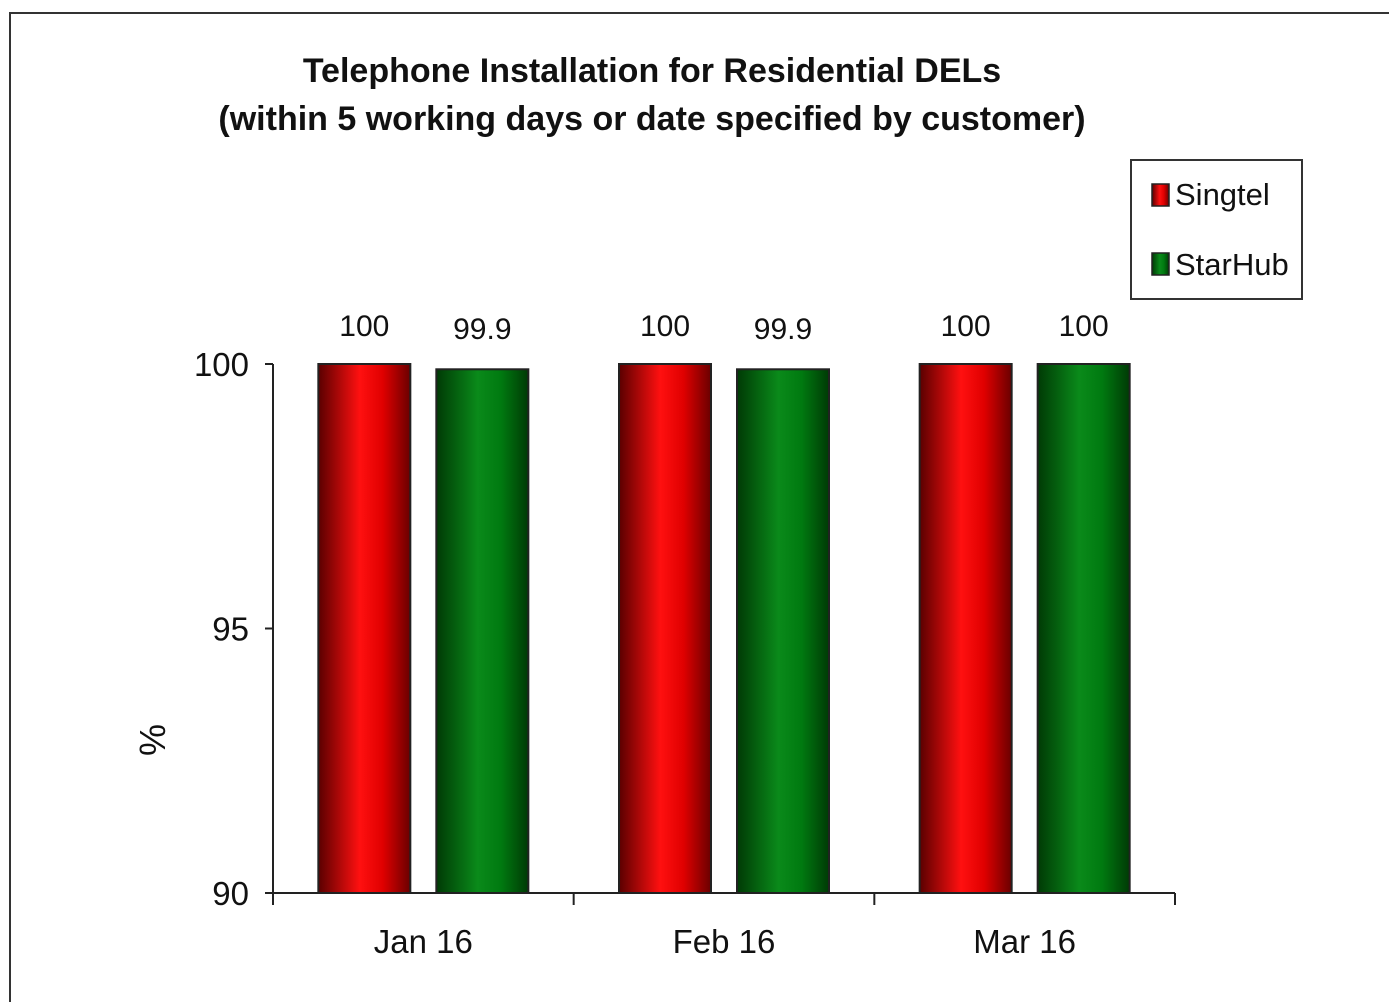 The width and height of the screenshot is (1389, 1002). What do you see at coordinates (1160, 264) in the screenshot?
I see `legend-swatch-starhub` at bounding box center [1160, 264].